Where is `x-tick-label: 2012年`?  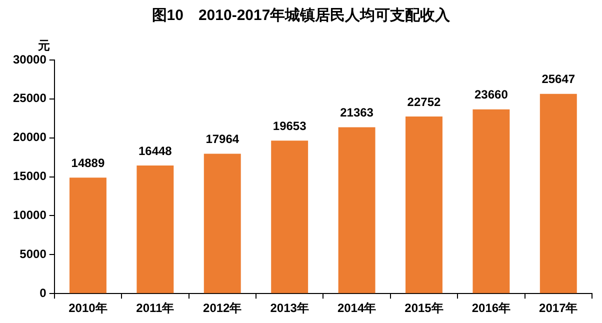
x-tick-label: 2012年 is located at coordinates (222, 308).